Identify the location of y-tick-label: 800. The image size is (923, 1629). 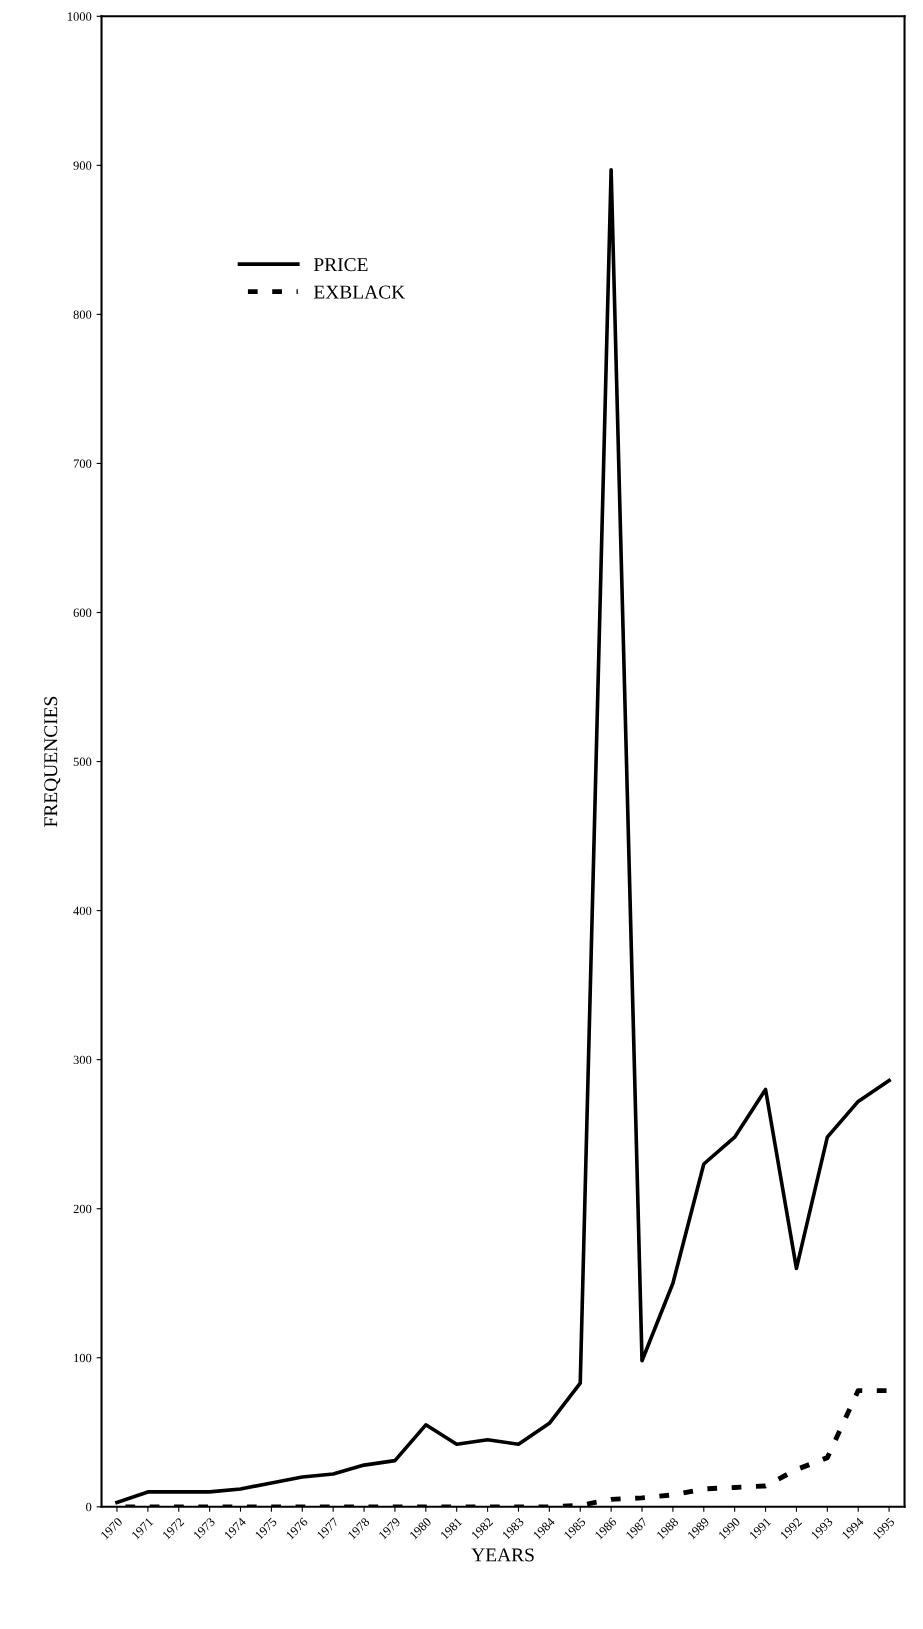
(82, 314).